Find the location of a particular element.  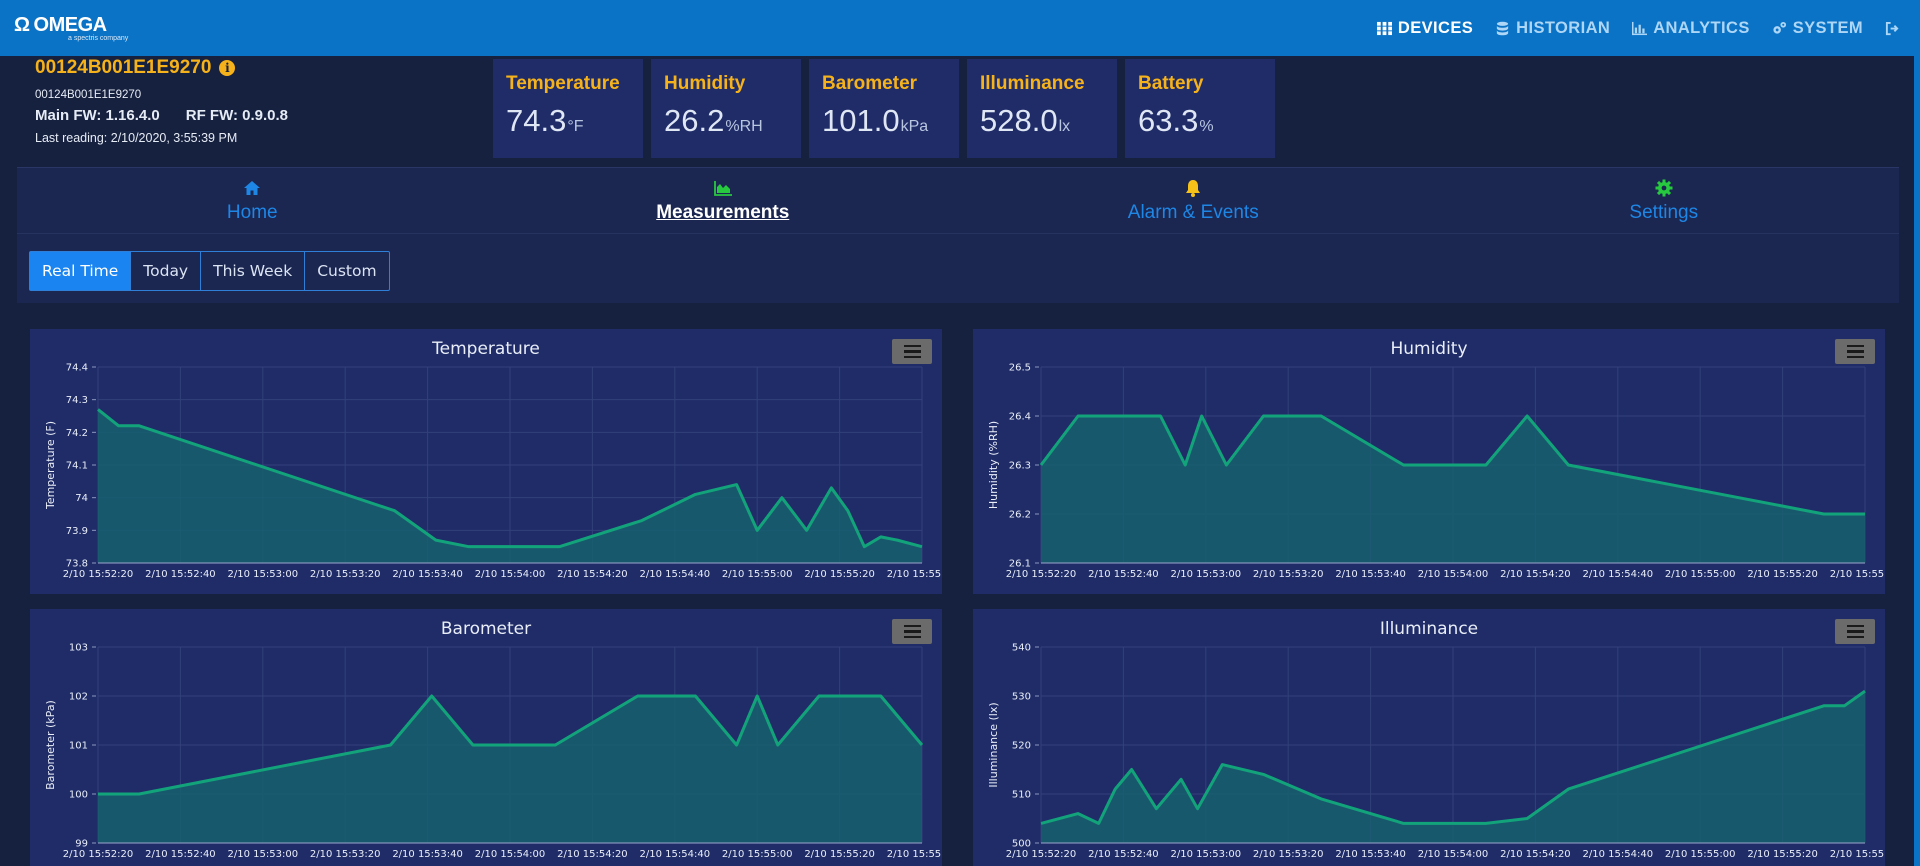

y-tick-label: 26.2 is located at coordinates (1020, 515).